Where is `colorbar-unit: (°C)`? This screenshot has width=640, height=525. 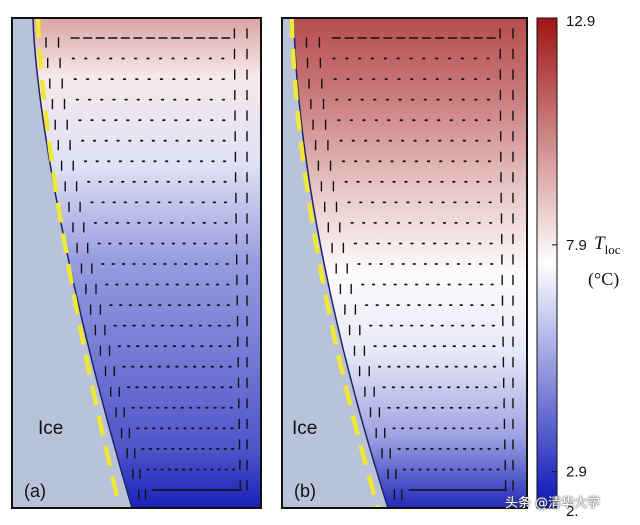 colorbar-unit: (°C) is located at coordinates (603, 279).